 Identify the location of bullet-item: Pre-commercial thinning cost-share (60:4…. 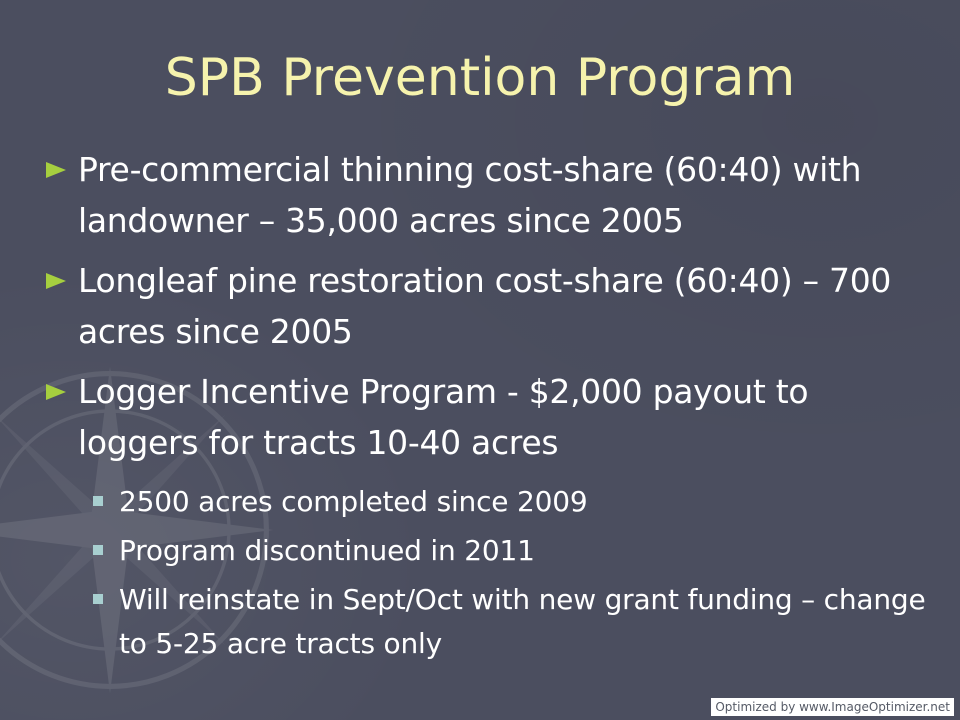
(489, 195).